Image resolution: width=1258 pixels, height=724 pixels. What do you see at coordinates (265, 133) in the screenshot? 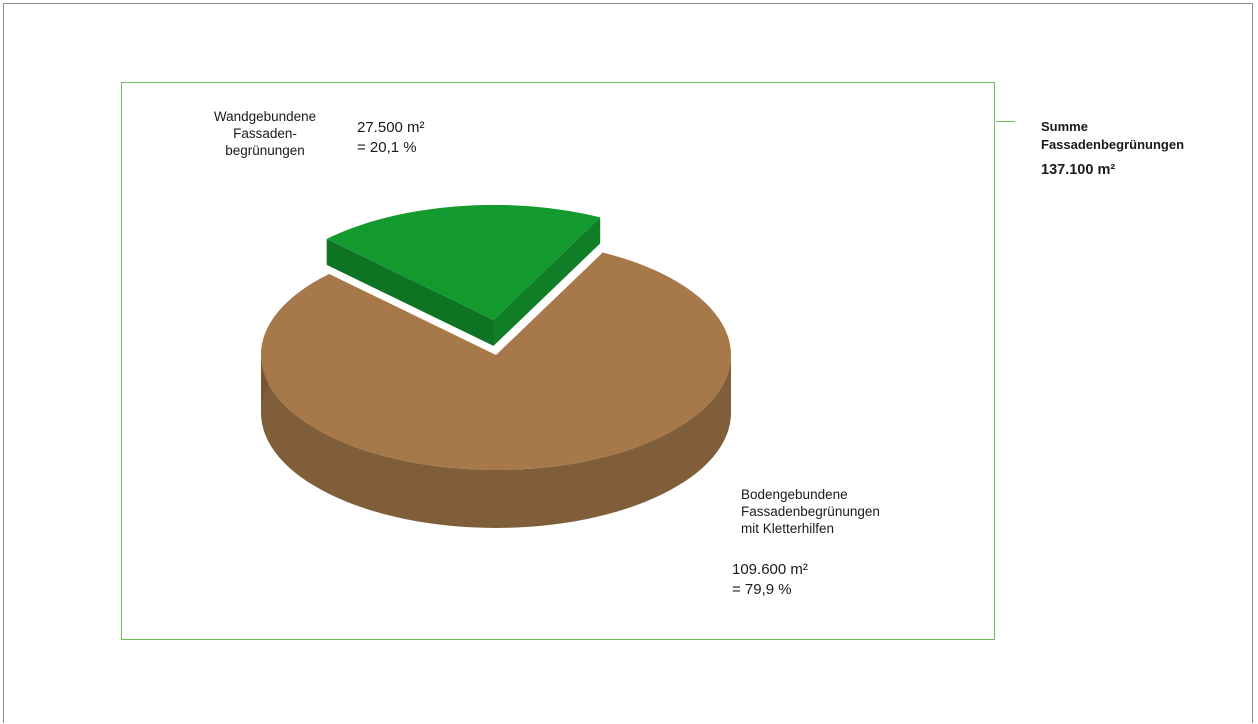
I see `slice-label-wandgebunden: Wandgebundene Fassaden- begrünungen` at bounding box center [265, 133].